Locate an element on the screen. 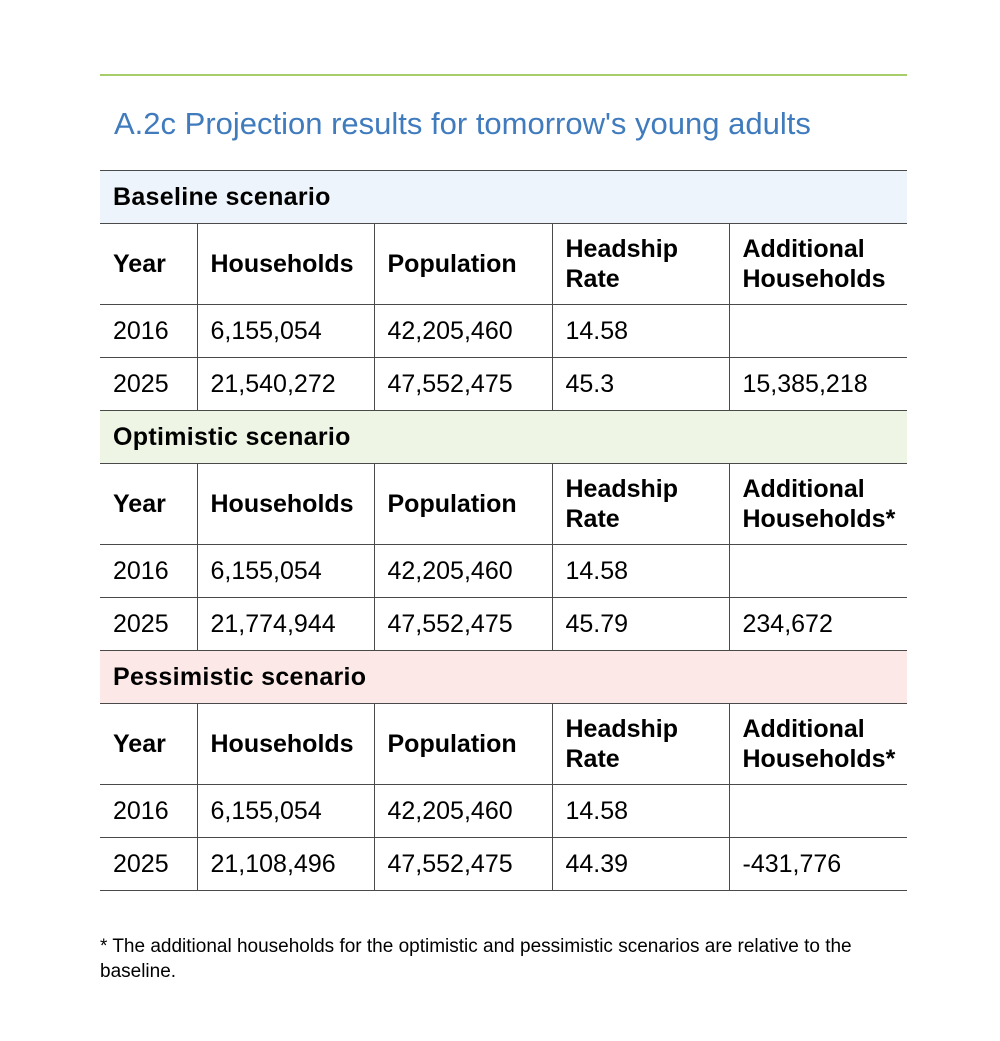 This screenshot has height=1041, width=1000. cell-headship-rate: 45.3 is located at coordinates (640, 384).